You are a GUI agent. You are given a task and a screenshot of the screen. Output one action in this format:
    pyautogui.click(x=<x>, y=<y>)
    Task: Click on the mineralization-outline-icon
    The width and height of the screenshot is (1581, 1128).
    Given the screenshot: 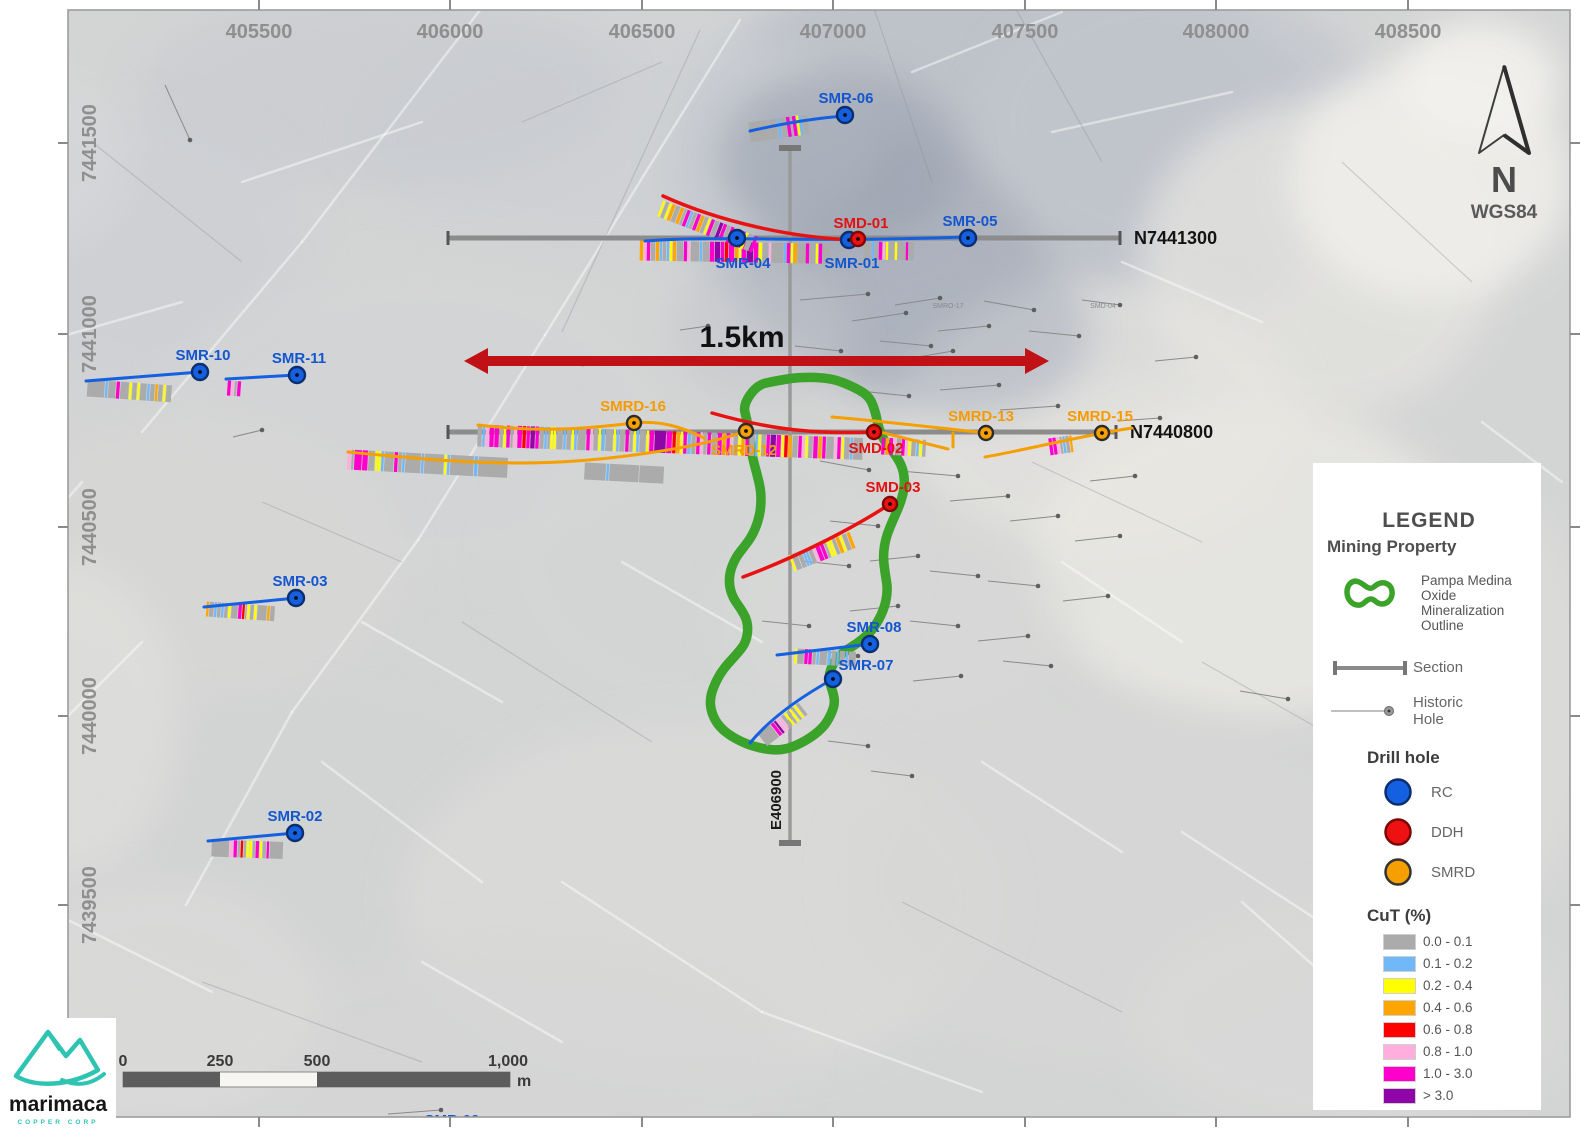 What is the action you would take?
    pyautogui.click(x=1370, y=596)
    